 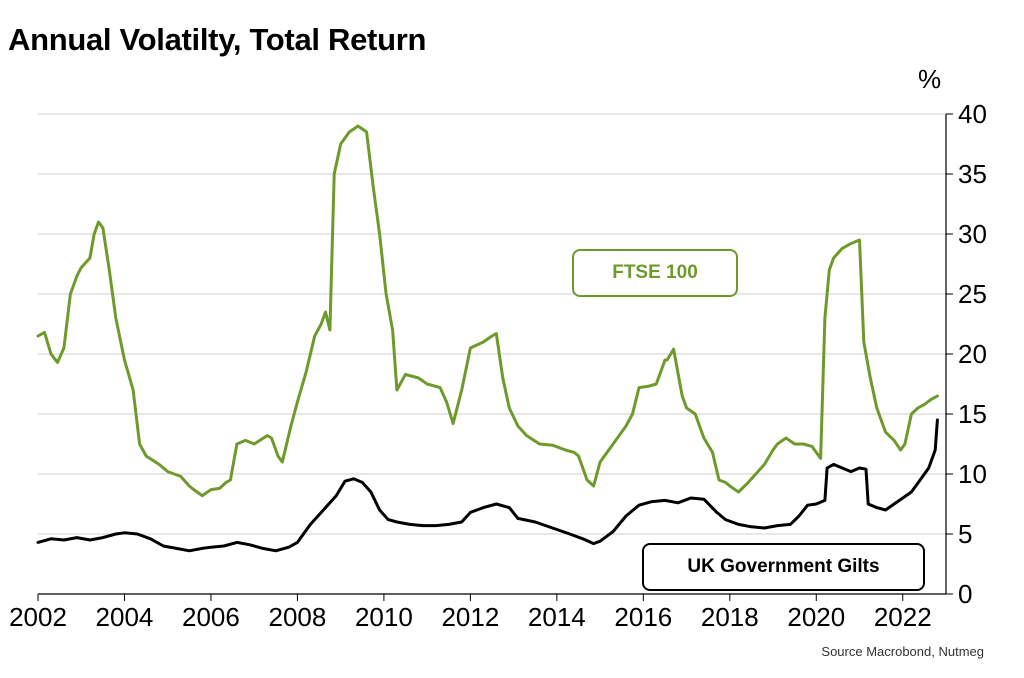 What do you see at coordinates (217, 39) in the screenshot?
I see `chart-title: Annual Volatilty, Total Return` at bounding box center [217, 39].